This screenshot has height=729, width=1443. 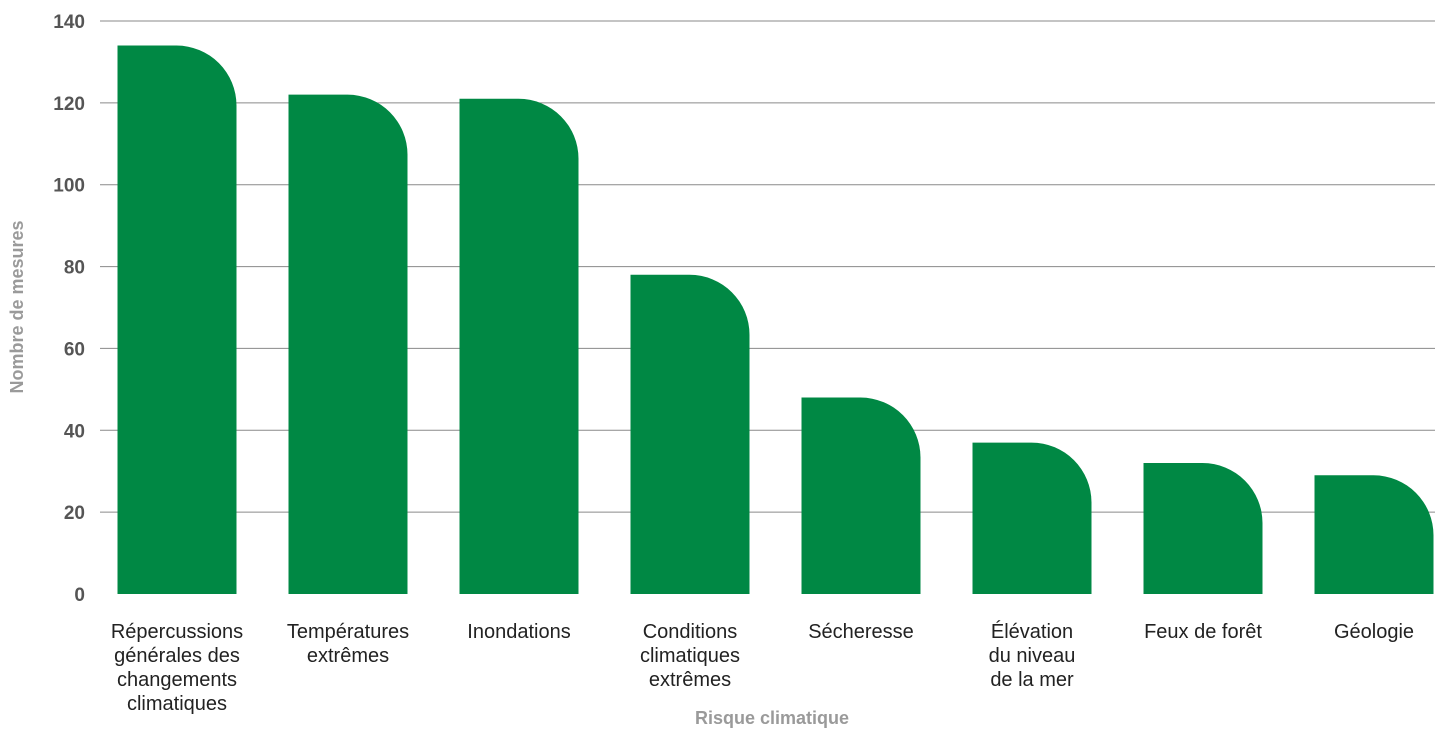 I want to click on y-tick-label: 20, so click(x=74, y=513).